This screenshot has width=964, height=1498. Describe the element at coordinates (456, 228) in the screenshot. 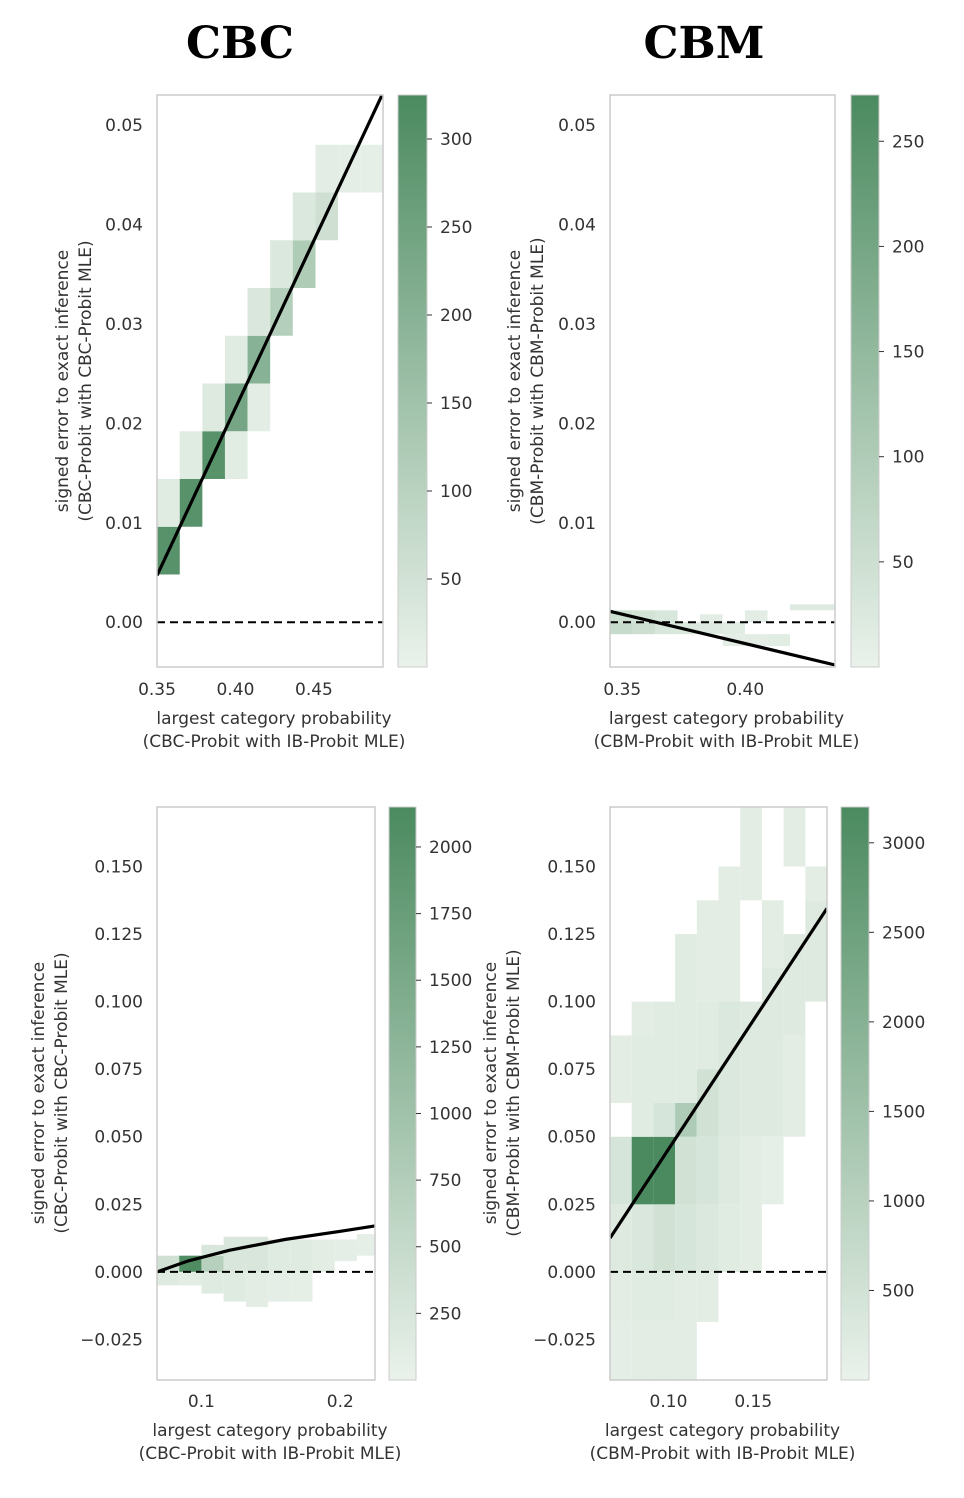

I see `colorbar-tick-label: 250` at that location.